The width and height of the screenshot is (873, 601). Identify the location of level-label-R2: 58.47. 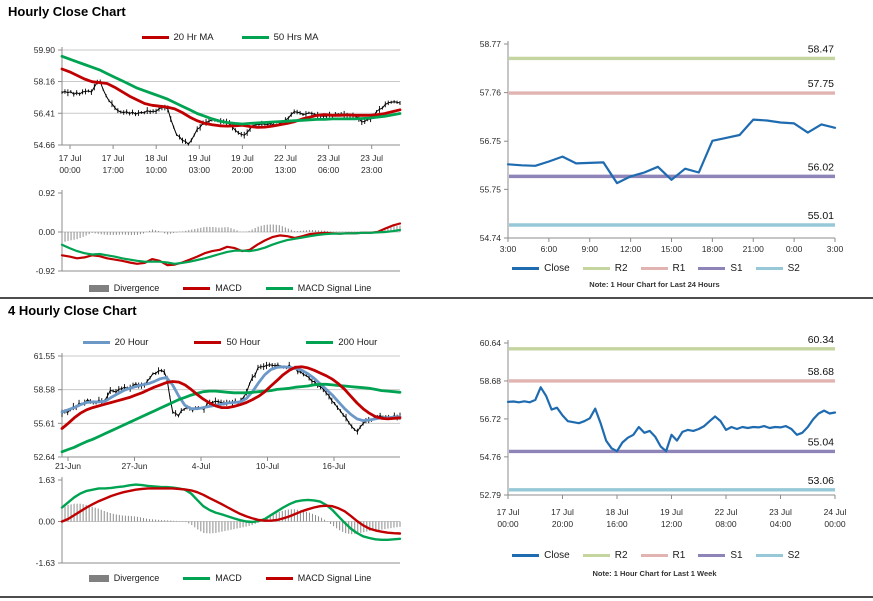
(821, 49).